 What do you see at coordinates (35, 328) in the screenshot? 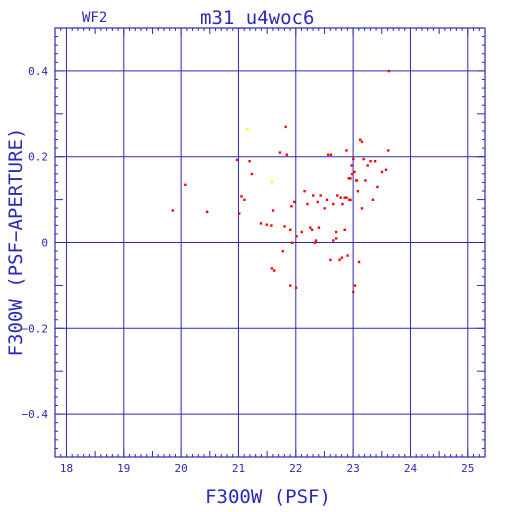
I see `y-tick-label: −0.2` at bounding box center [35, 328].